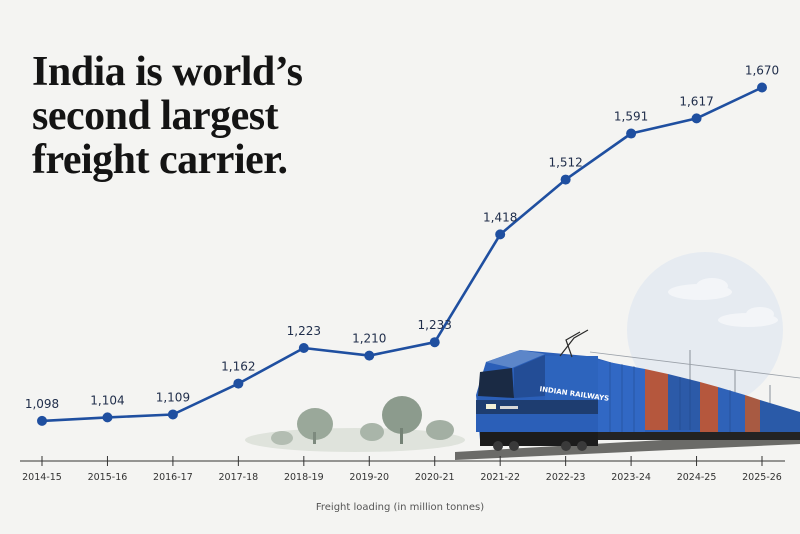  Describe the element at coordinates (304, 477) in the screenshot. I see `x-tick-label-2018-19: 2018-19` at that location.